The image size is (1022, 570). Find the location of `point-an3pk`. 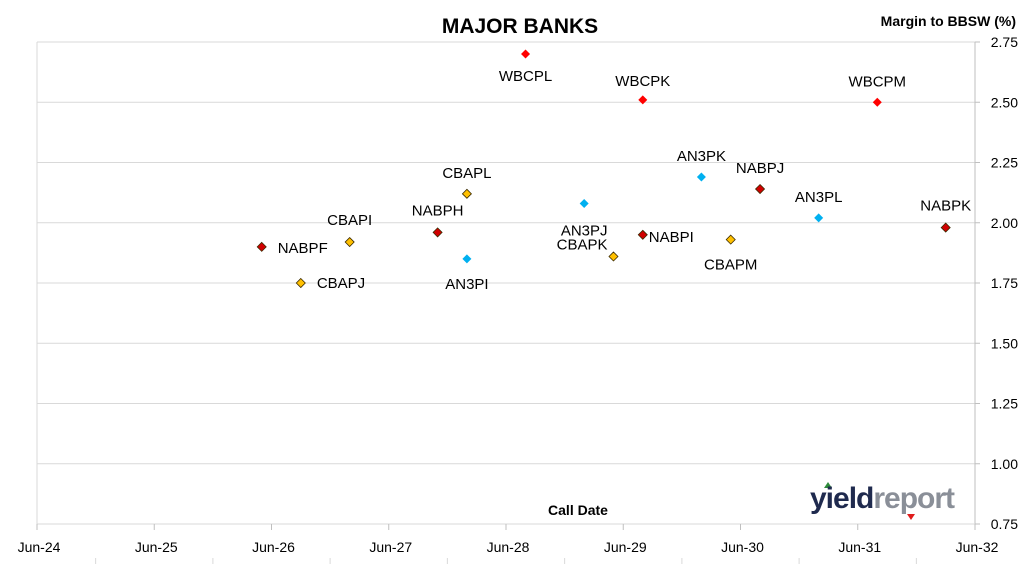

point-an3pk is located at coordinates (701, 177).